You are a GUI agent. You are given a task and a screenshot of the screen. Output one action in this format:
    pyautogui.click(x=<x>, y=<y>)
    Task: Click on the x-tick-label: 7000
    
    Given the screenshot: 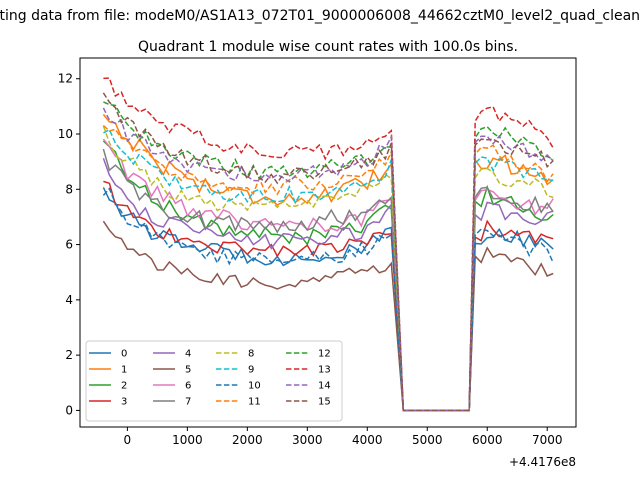 What is the action you would take?
    pyautogui.click(x=547, y=440)
    